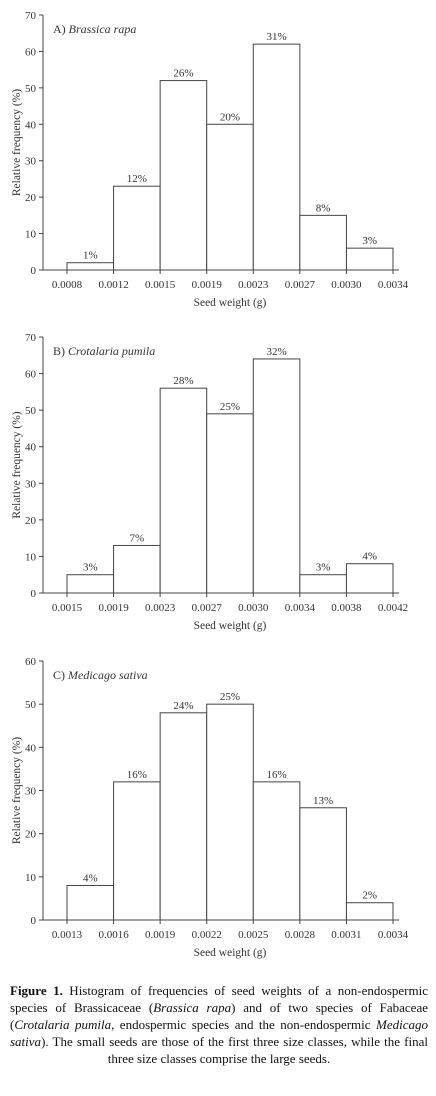  Describe the element at coordinates (60, 351) in the screenshot. I see `panel-letter: B)` at that location.